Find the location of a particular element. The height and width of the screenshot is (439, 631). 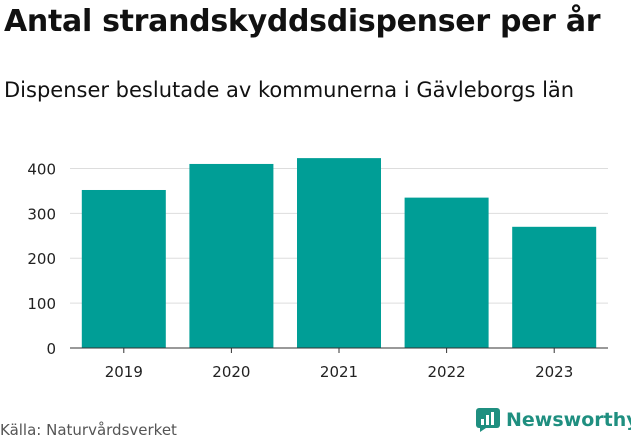

y-tick-label: 200 is located at coordinates (41, 259).